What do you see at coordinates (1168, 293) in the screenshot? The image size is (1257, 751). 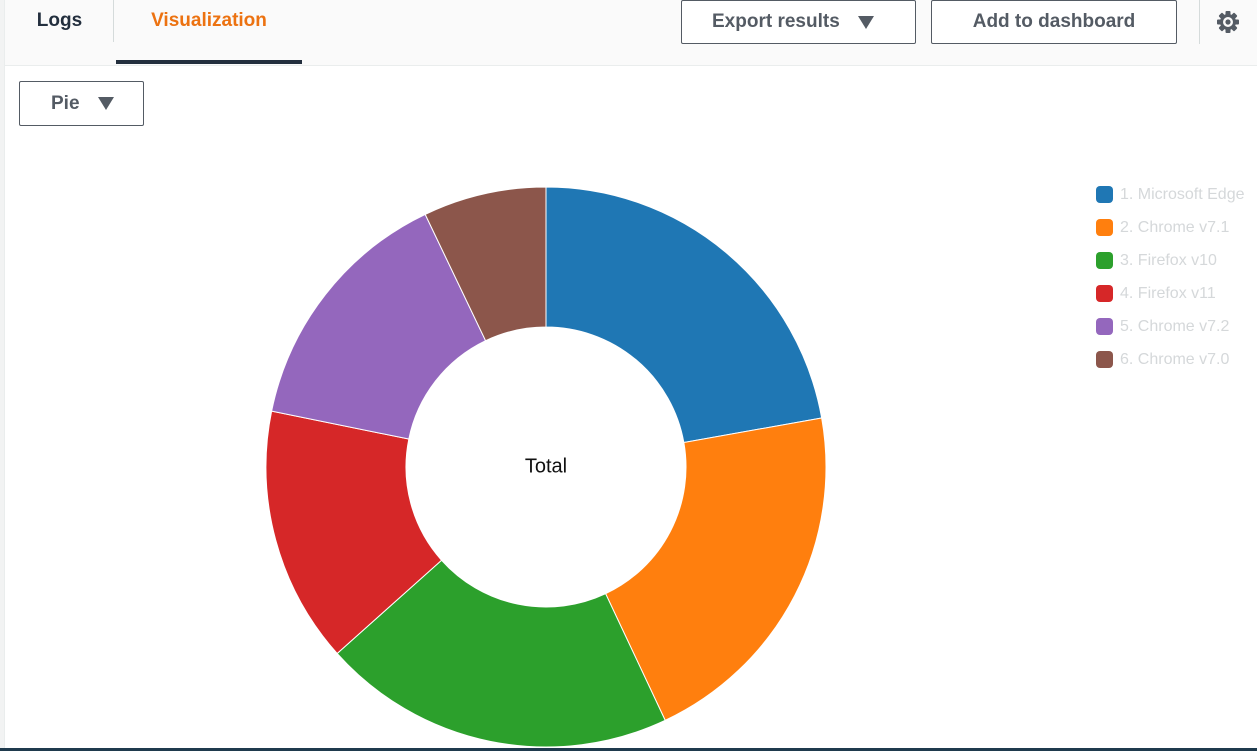 I see `legend-label: 4. Firefox v11` at bounding box center [1168, 293].